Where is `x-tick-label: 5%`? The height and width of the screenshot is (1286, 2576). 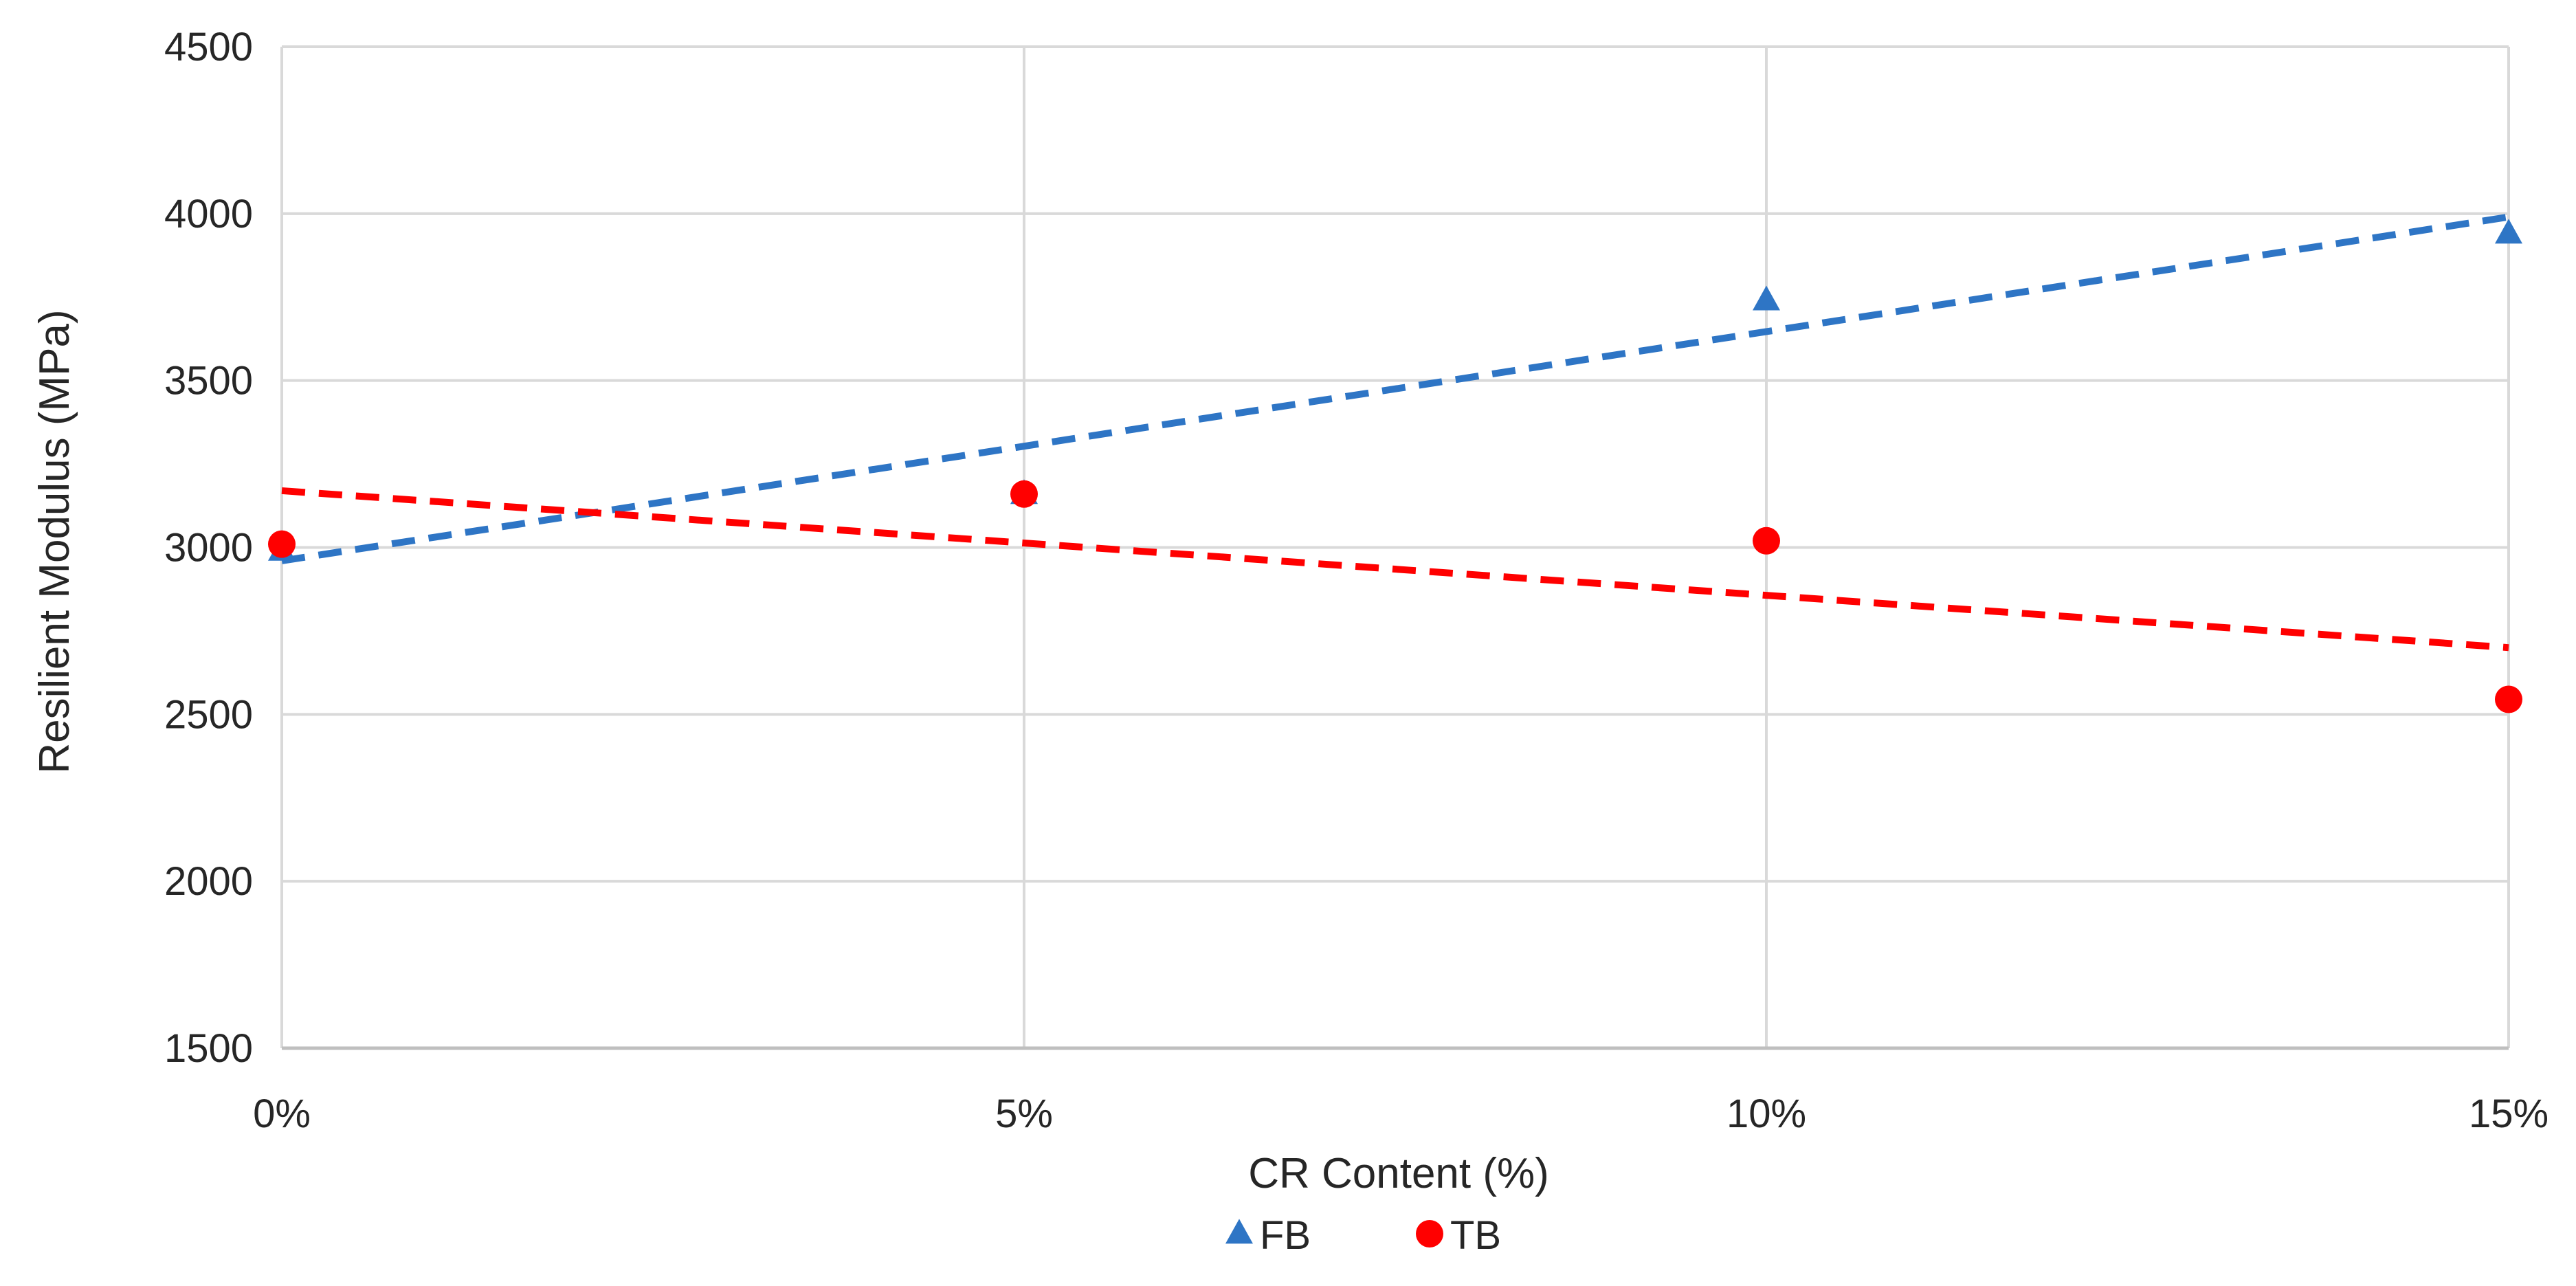
x-tick-label: 5% is located at coordinates (1024, 1113).